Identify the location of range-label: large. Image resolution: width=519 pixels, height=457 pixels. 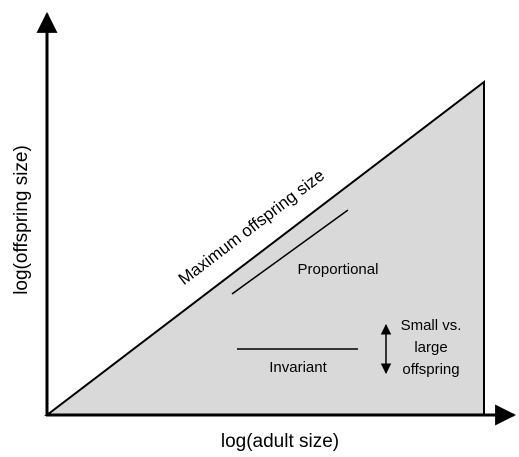
(430, 347).